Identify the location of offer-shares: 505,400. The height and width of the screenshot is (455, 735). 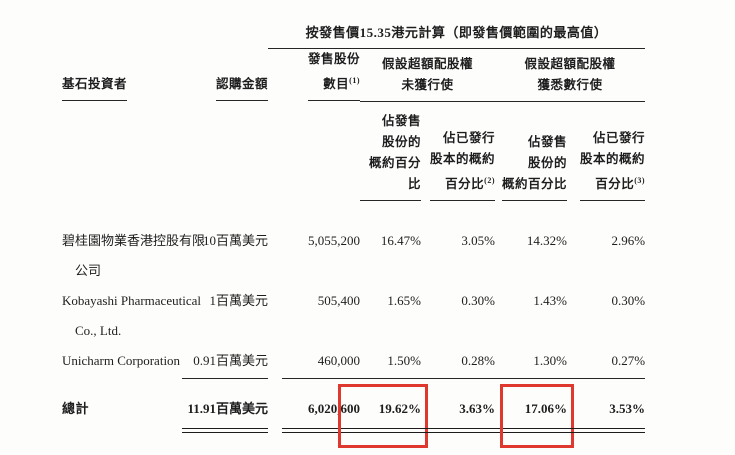
(338, 300).